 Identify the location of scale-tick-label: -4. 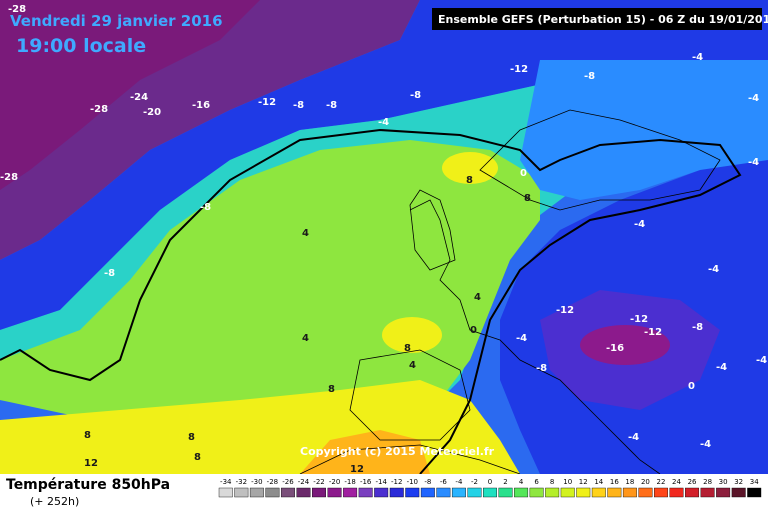
(459, 482).